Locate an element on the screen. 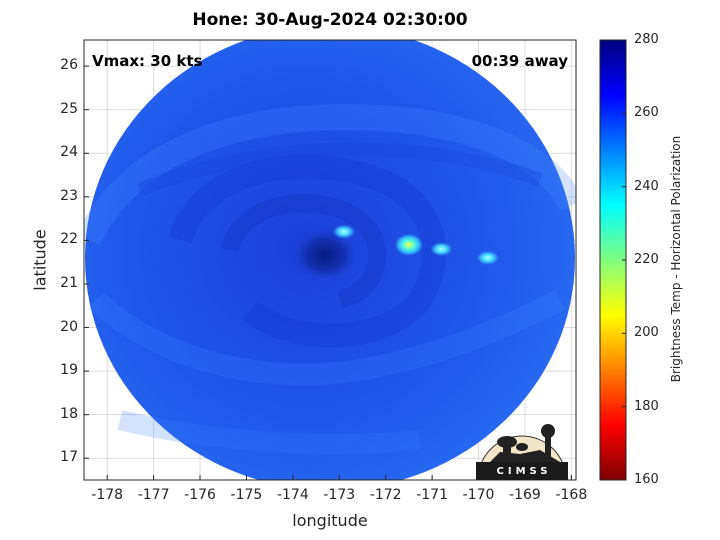  x-tick-label: -175 is located at coordinates (246, 495).